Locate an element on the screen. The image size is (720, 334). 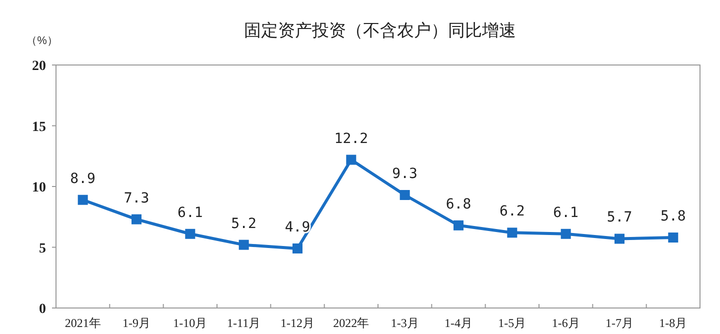
y-tick-label: 15 is located at coordinates (39, 127).